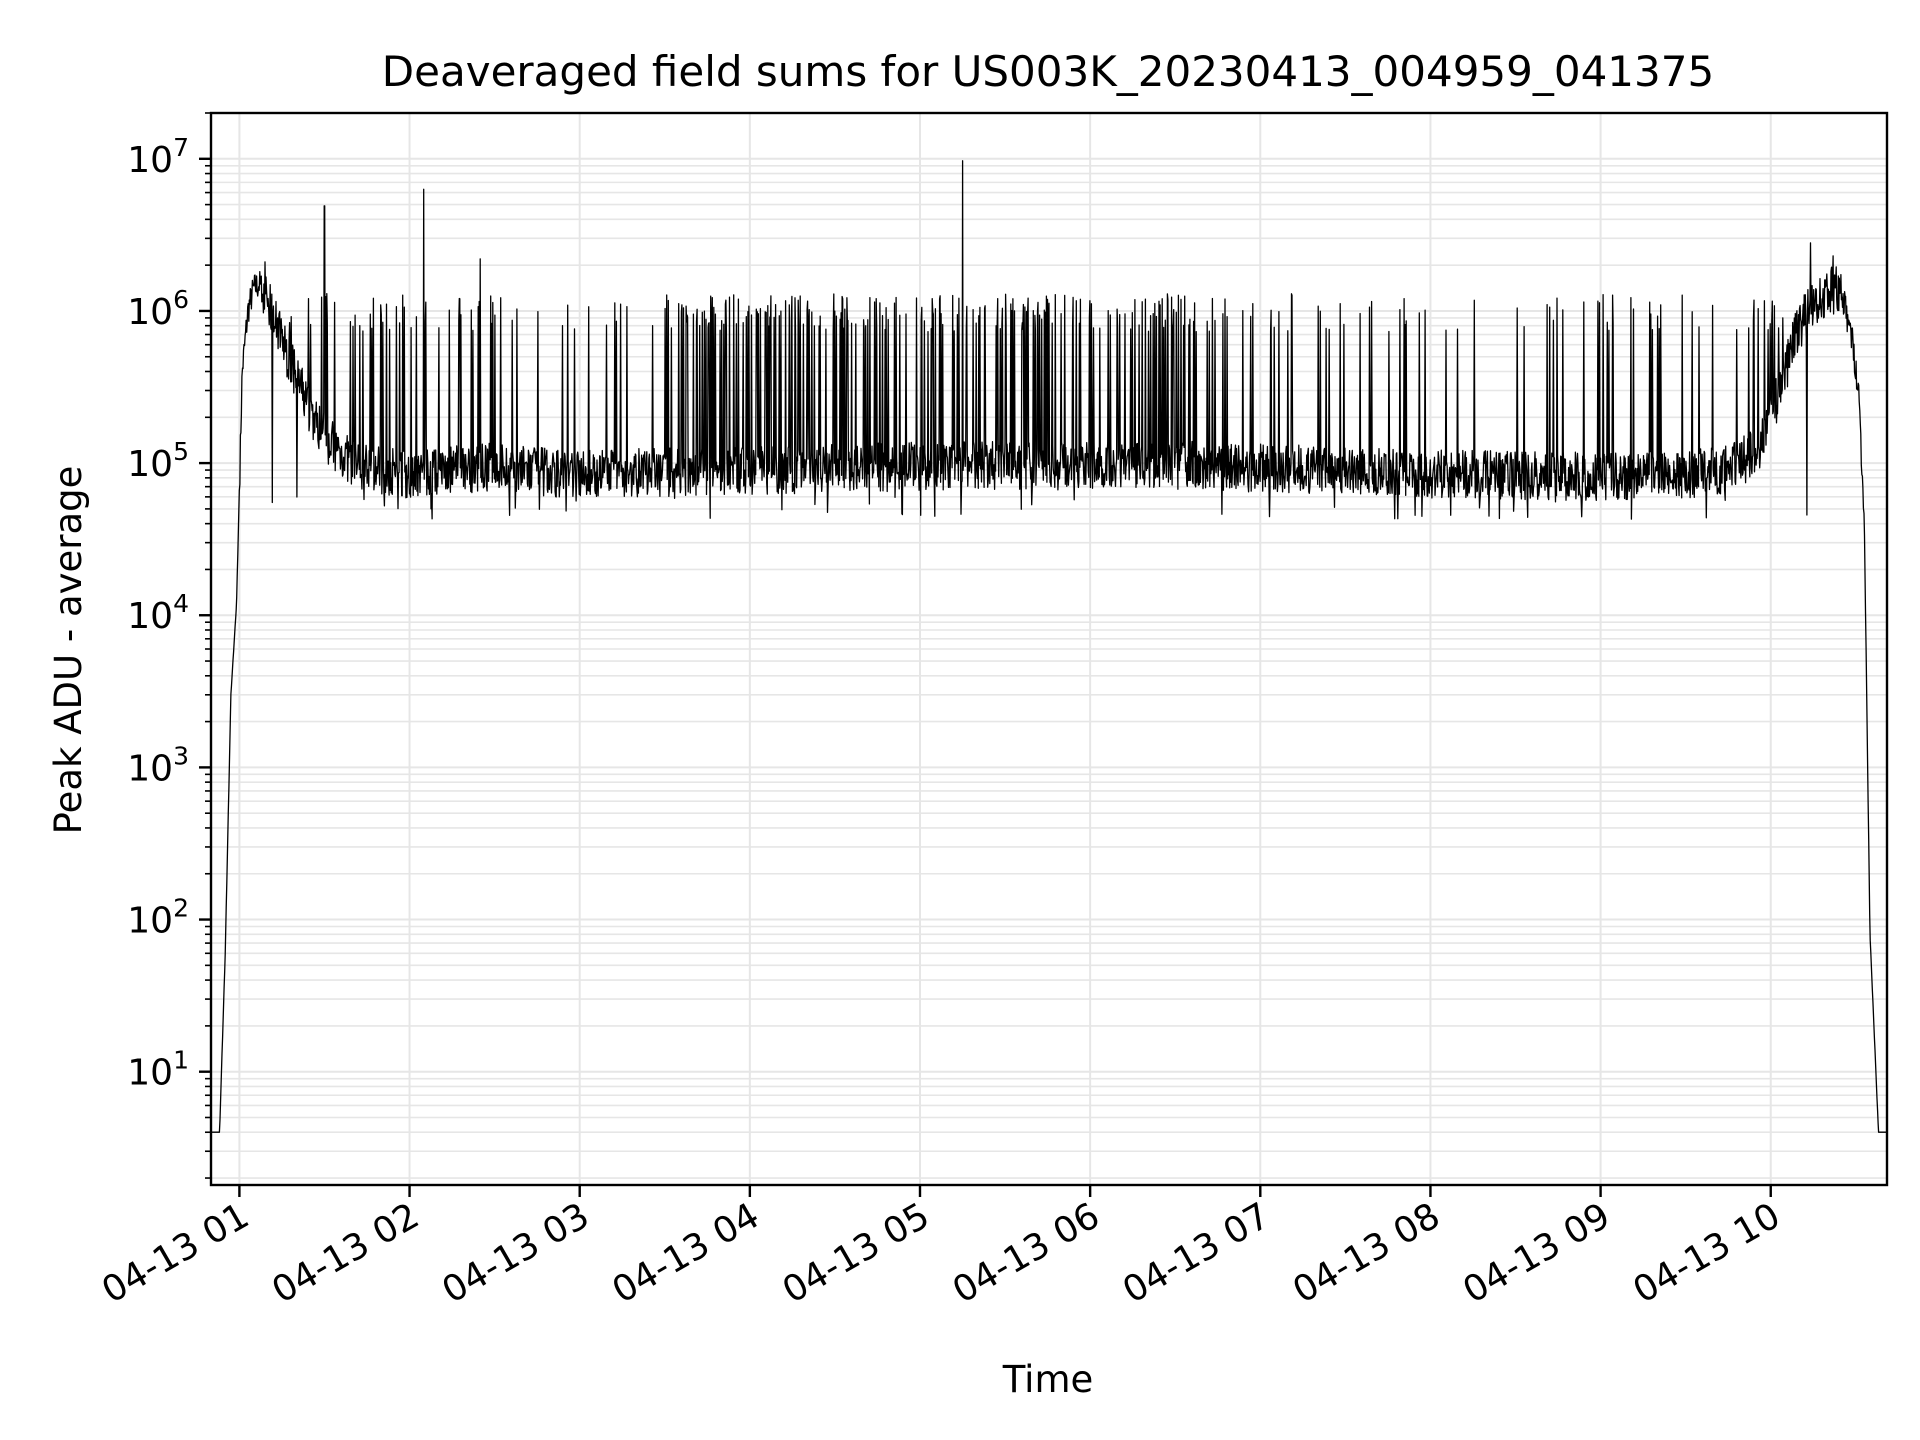  I want to click on y-tick-label: 10⁶, so click(158, 309).